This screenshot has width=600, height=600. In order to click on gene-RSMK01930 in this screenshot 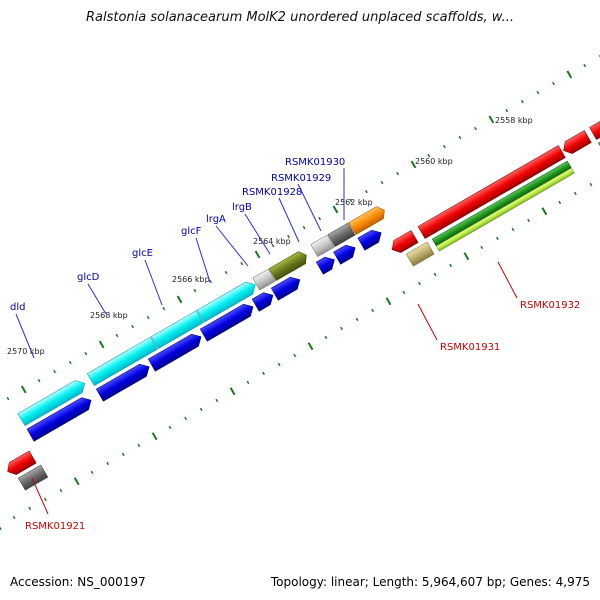, I will do `click(368, 220)`.